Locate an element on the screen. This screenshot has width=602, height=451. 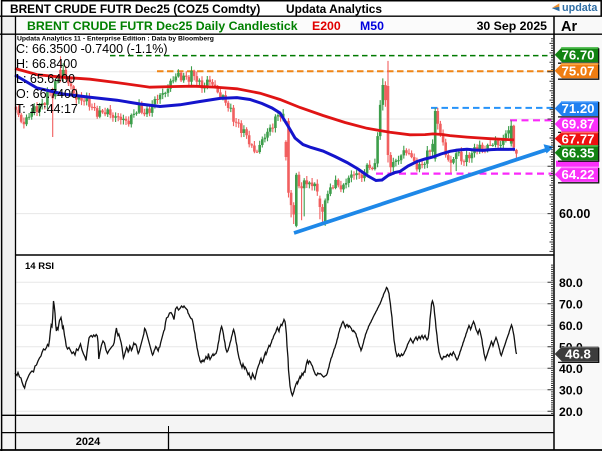
svg-text: T: 17:44:17 is located at coordinates (47, 109).